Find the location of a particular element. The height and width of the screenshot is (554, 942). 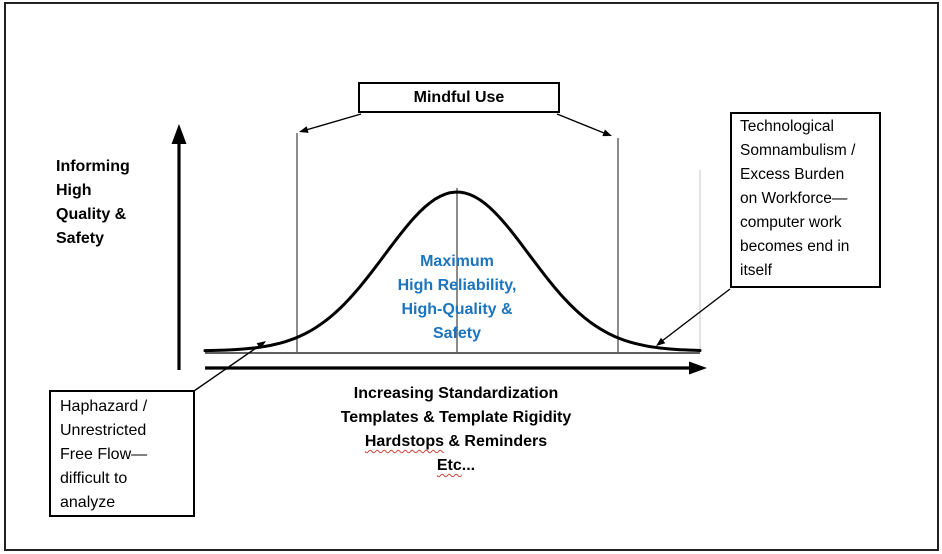

mindful-use-box: Mindful Use is located at coordinates (459, 97).